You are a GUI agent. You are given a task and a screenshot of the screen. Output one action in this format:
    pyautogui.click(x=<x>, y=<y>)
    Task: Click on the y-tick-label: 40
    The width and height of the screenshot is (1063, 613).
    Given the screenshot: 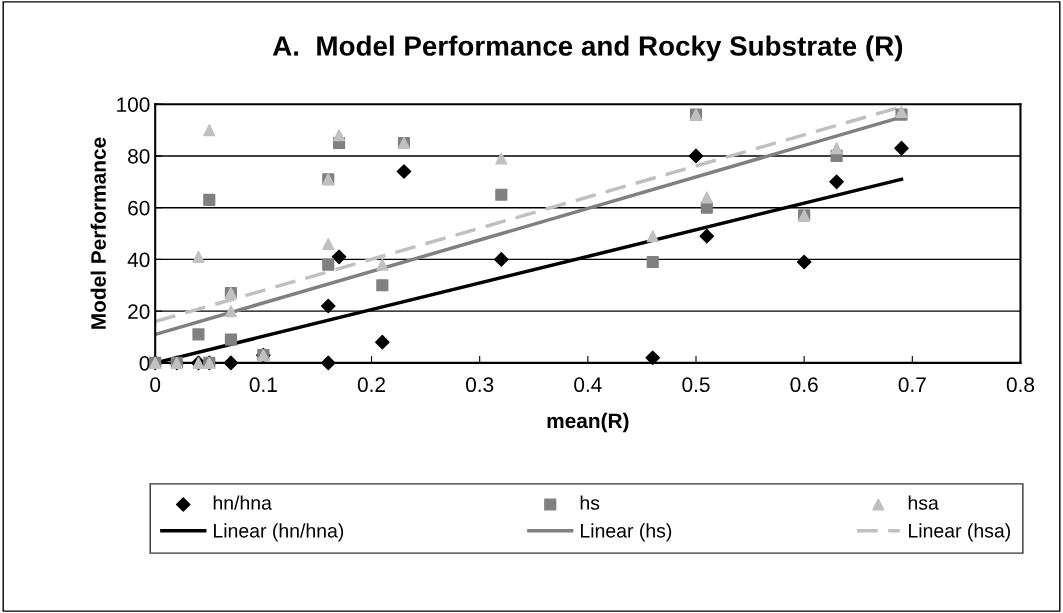 What is the action you would take?
    pyautogui.click(x=138, y=260)
    